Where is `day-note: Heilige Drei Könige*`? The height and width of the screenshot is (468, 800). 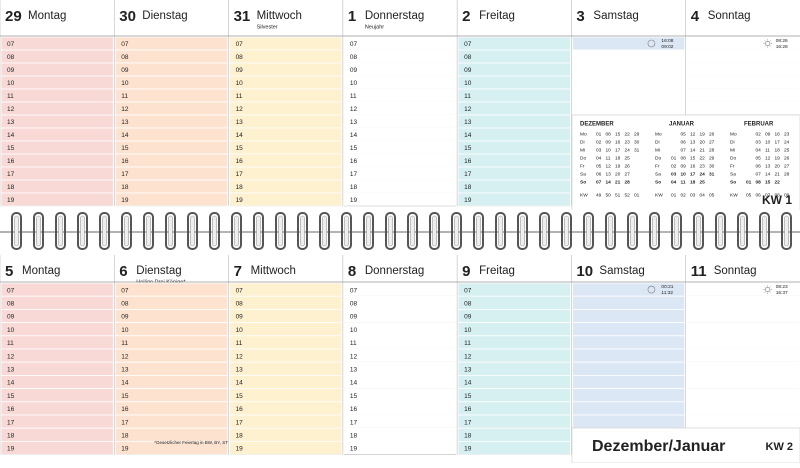 day-note: Heilige Drei Könige* is located at coordinates (161, 282).